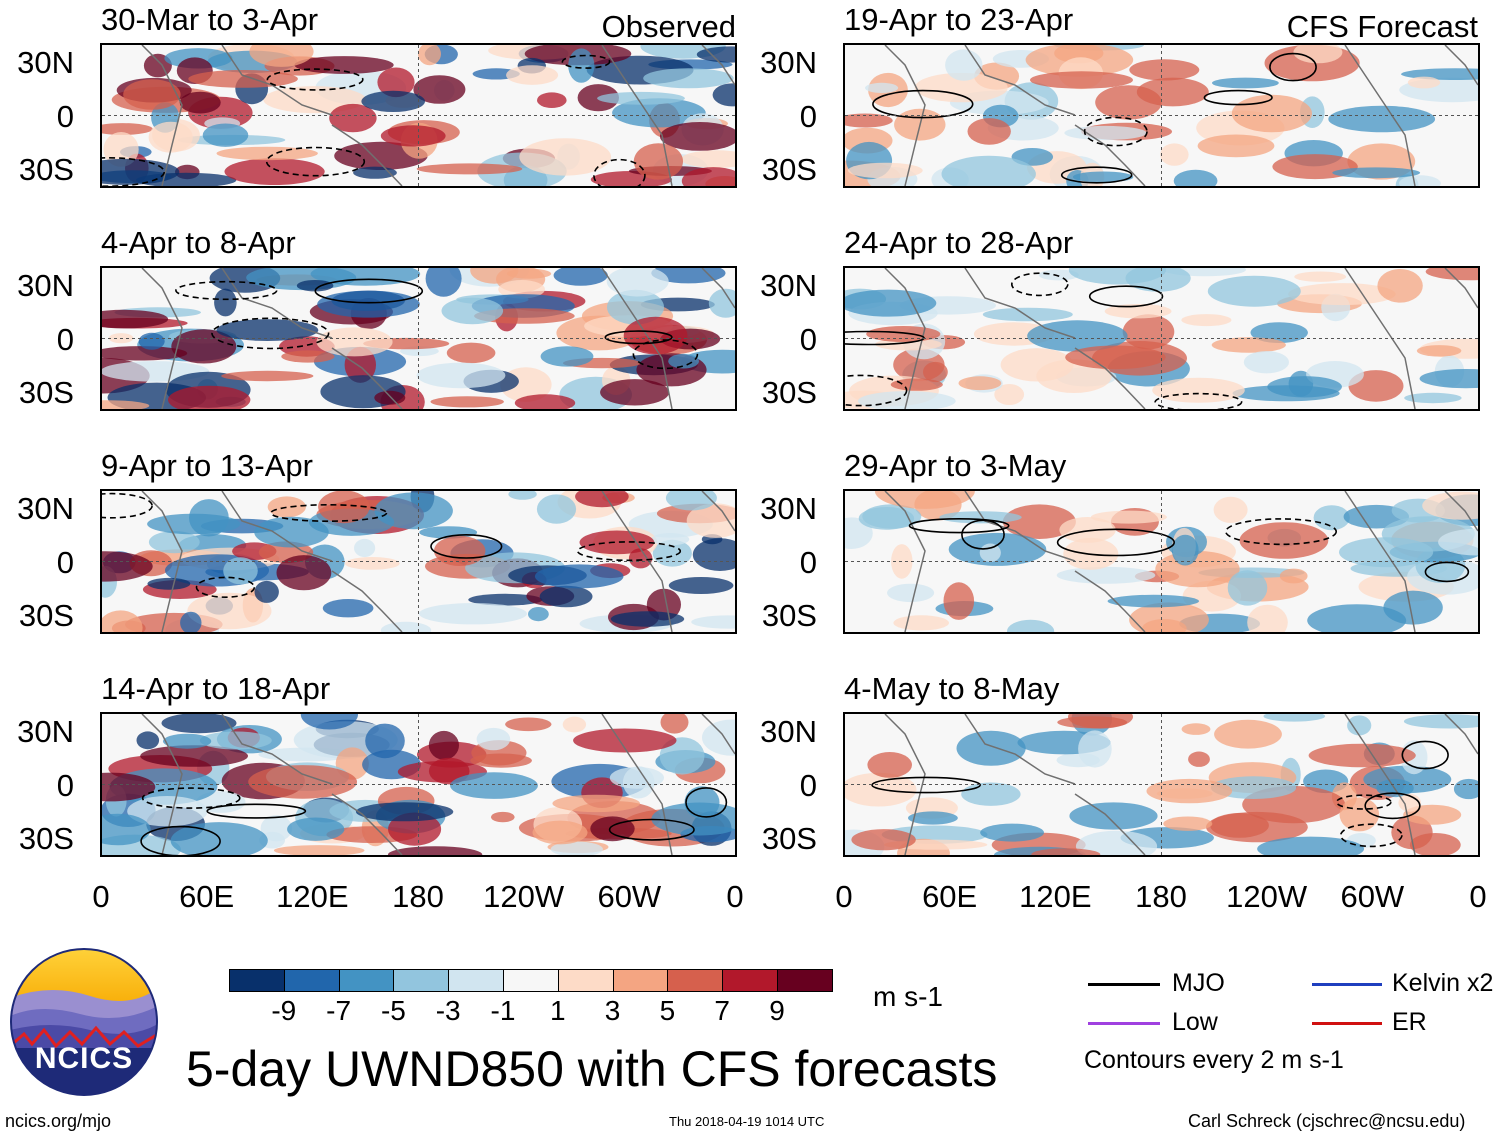  What do you see at coordinates (747, 1121) in the screenshot?
I see `footer-timestamp: Thu 2018-04-19 1014 UTC` at bounding box center [747, 1121].